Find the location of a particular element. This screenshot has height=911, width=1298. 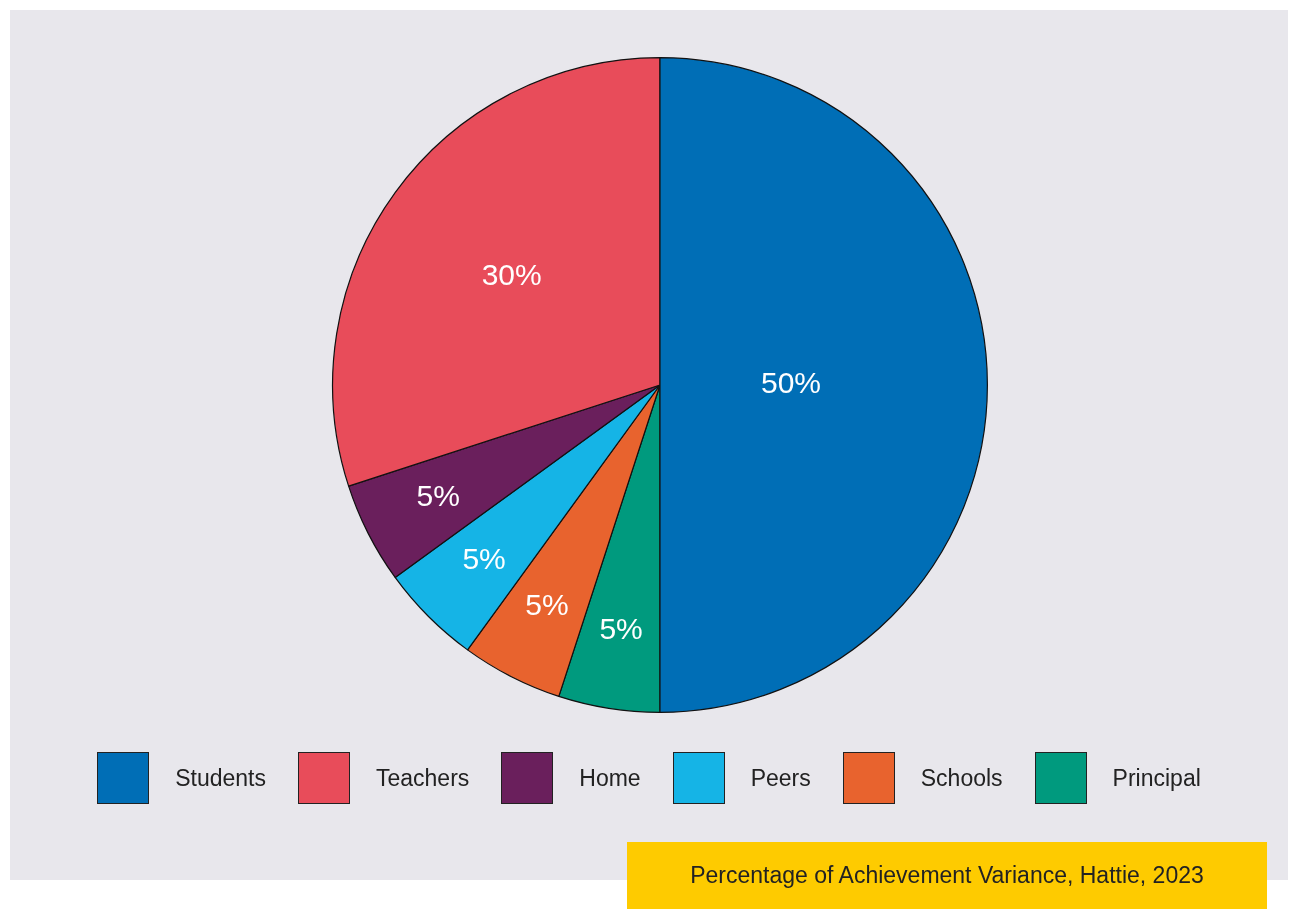

legend-label: Teachers is located at coordinates (422, 778).